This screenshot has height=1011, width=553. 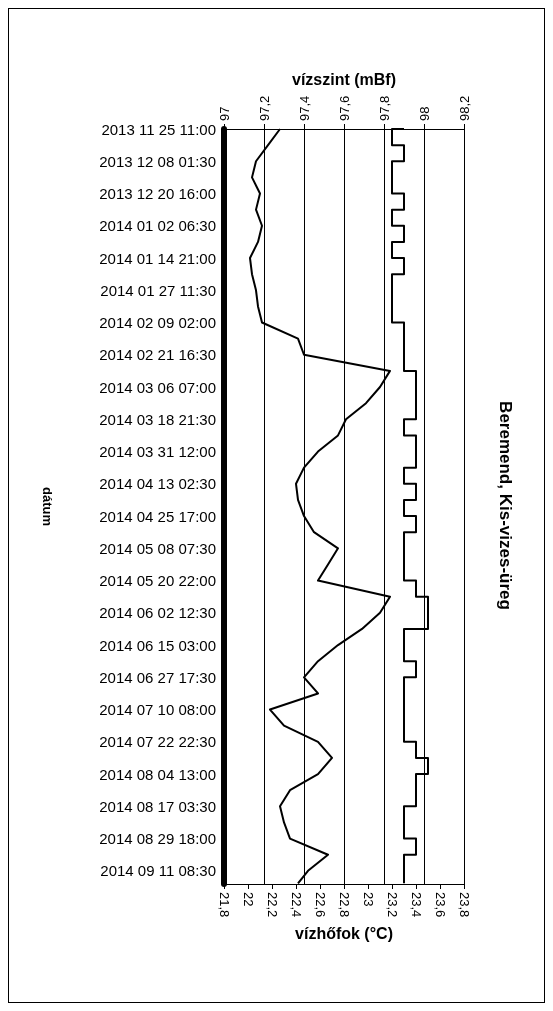 I want to click on y-tick-label: 2014 06 27 17:30, so click(x=157, y=677).